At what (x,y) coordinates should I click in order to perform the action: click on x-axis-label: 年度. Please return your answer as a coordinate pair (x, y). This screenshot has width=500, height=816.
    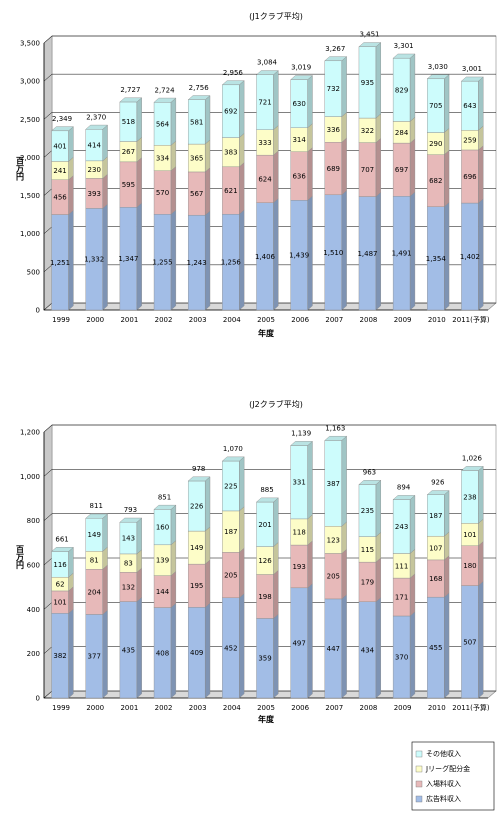
    Looking at the image, I should click on (266, 333).